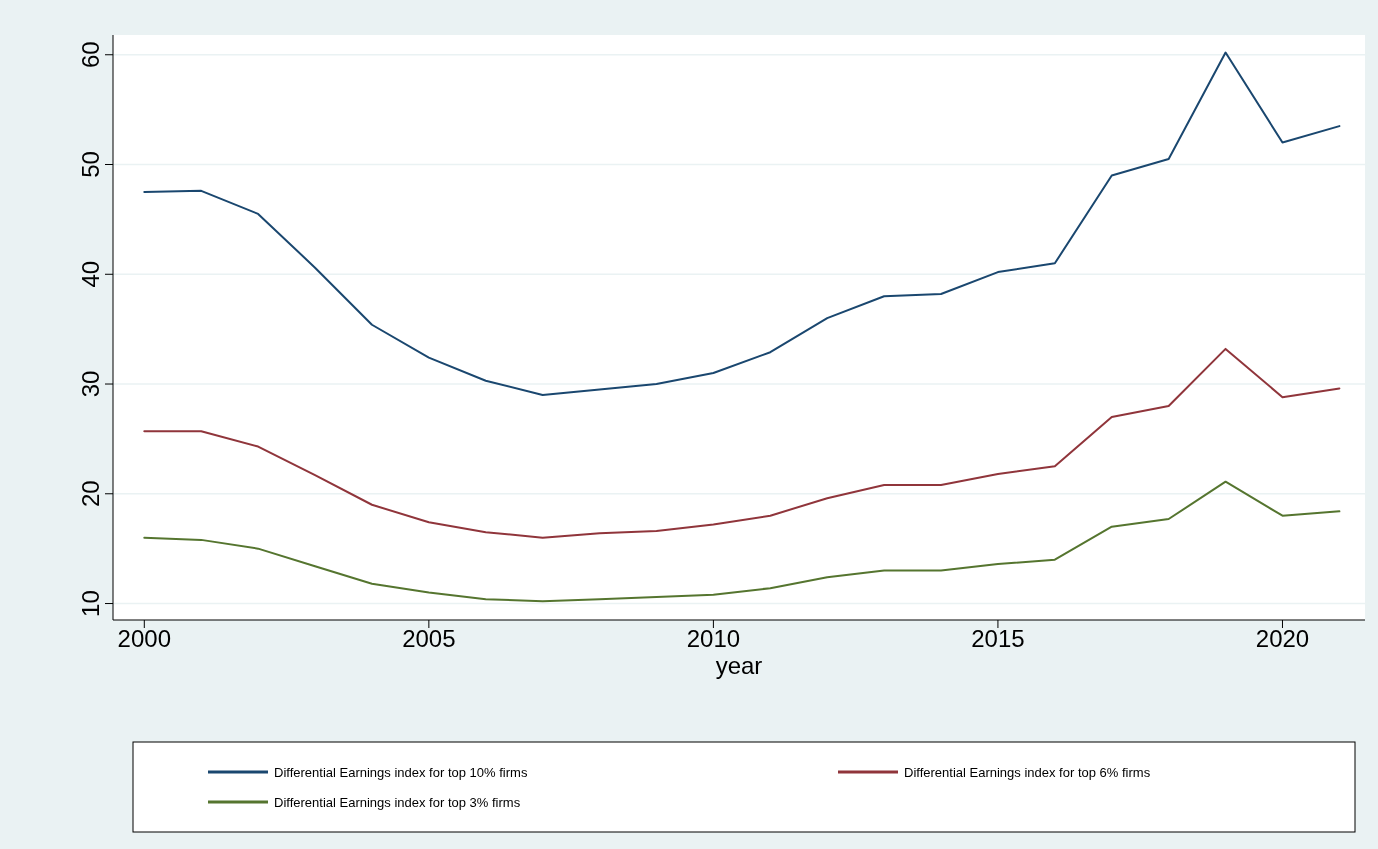  Describe the element at coordinates (90, 274) in the screenshot. I see `y-tick-label: 40` at that location.